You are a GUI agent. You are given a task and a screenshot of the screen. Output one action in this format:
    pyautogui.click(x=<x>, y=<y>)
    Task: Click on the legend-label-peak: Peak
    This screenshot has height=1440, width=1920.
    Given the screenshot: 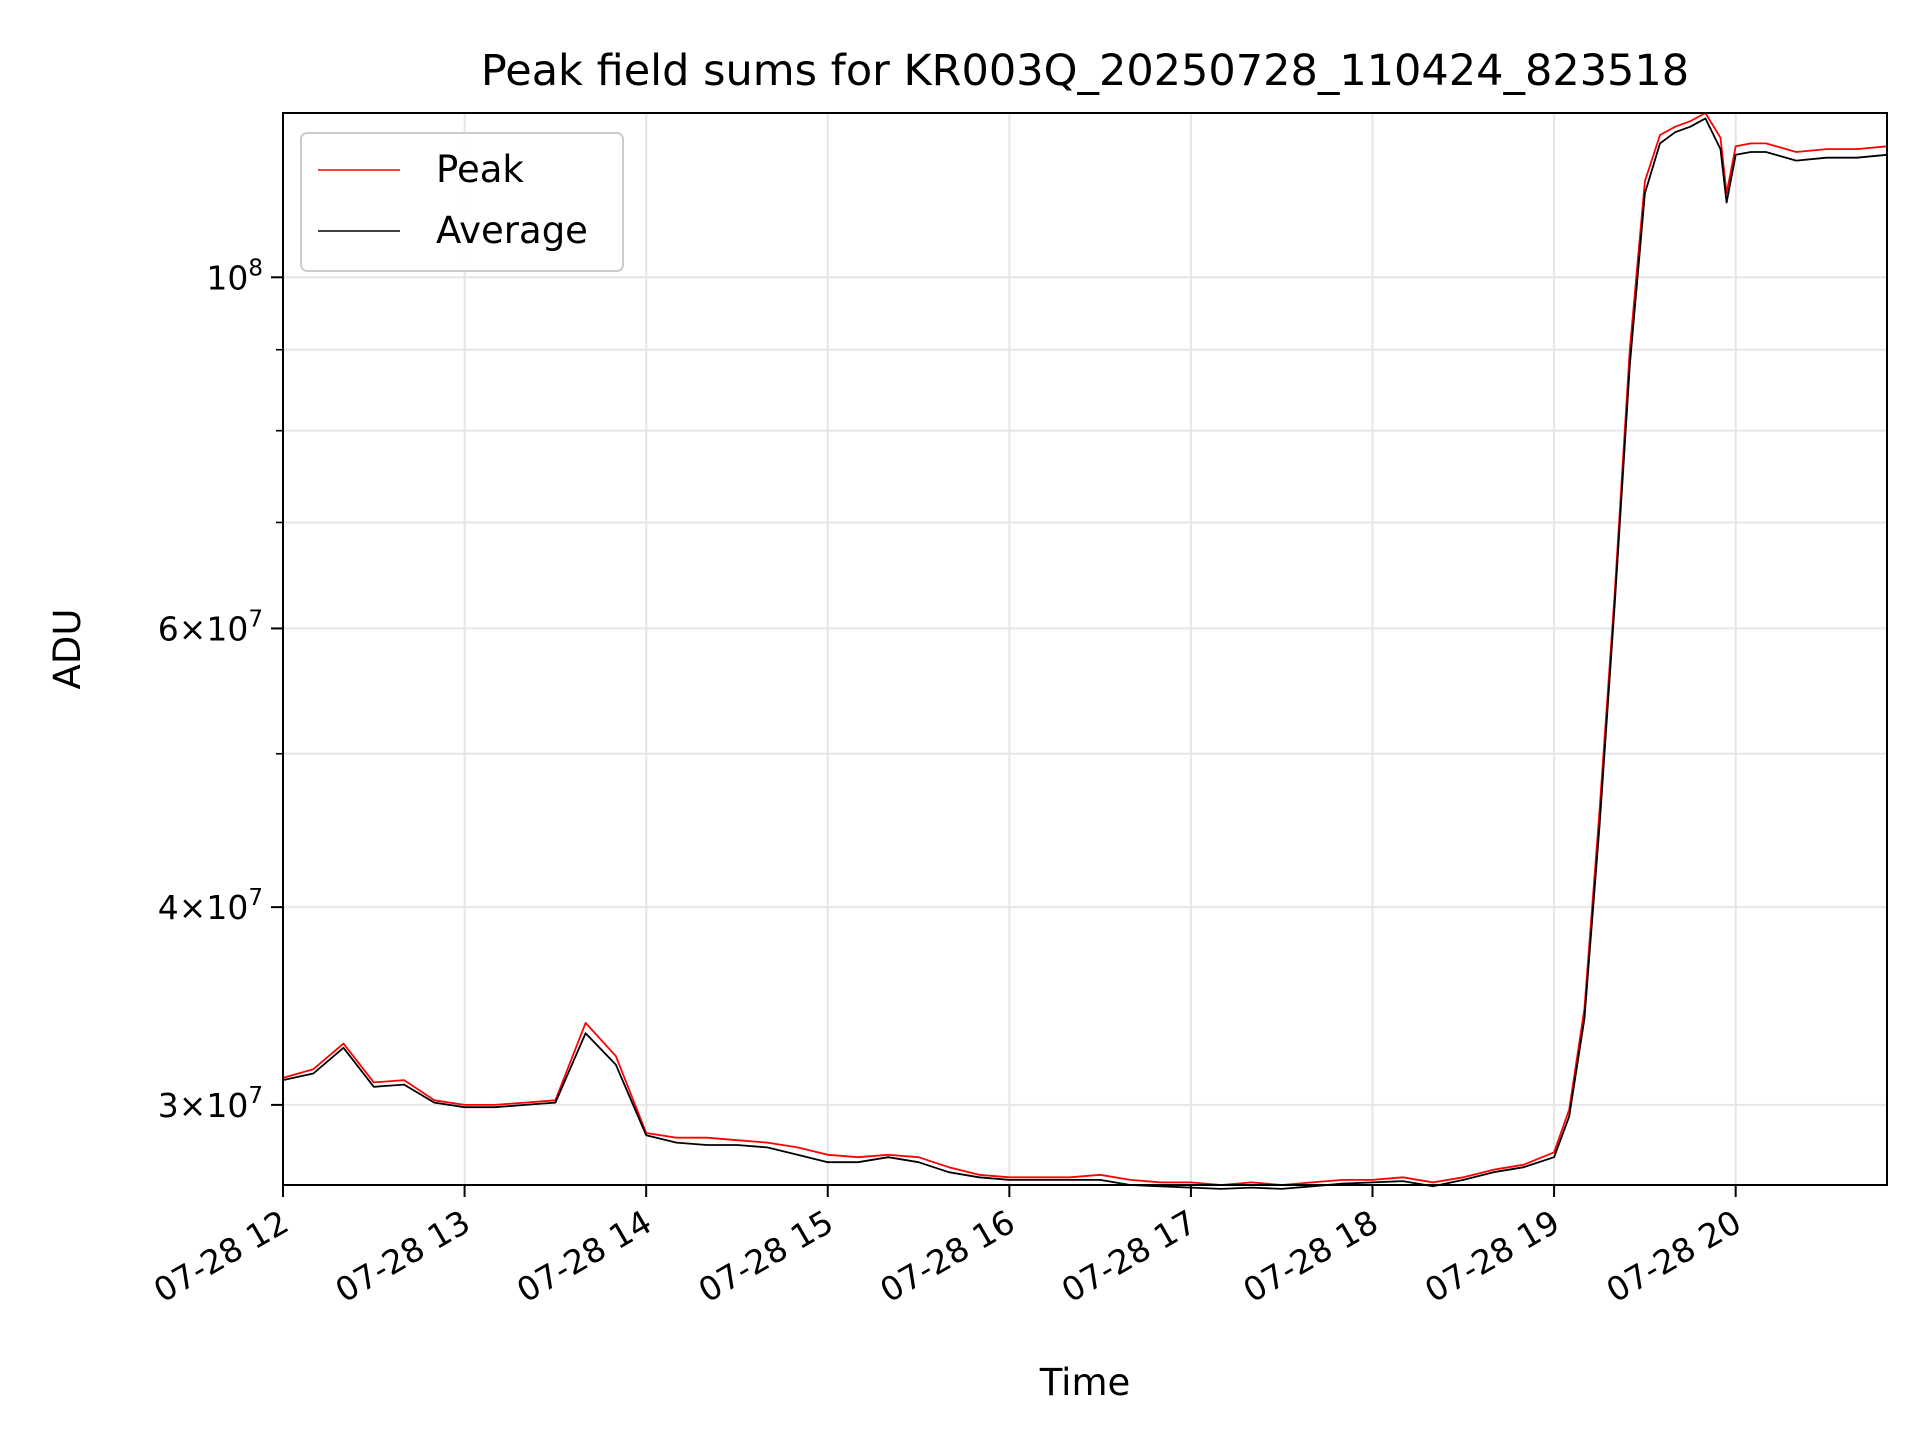 What is the action you would take?
    pyautogui.click(x=480, y=169)
    